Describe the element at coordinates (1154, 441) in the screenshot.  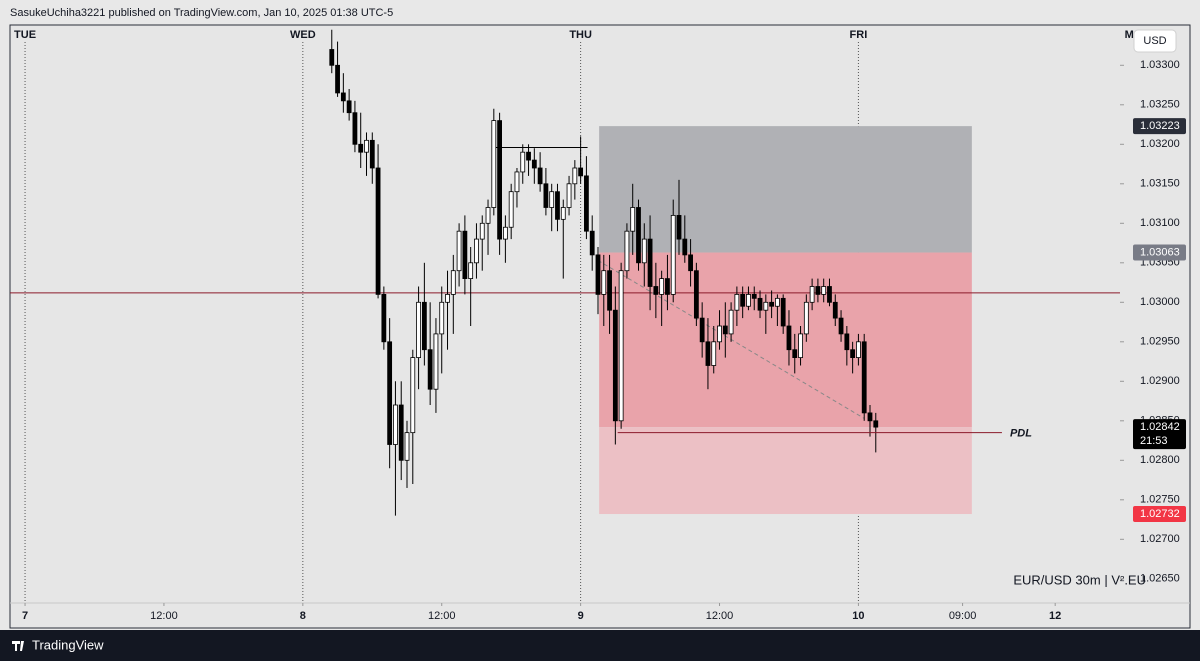
I see `countdown: 21:53` at that location.